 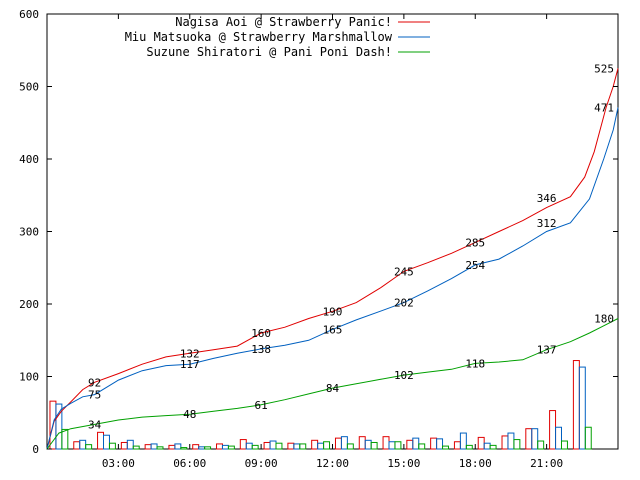 I want to click on y-tick-label: 300, so click(x=29, y=232).